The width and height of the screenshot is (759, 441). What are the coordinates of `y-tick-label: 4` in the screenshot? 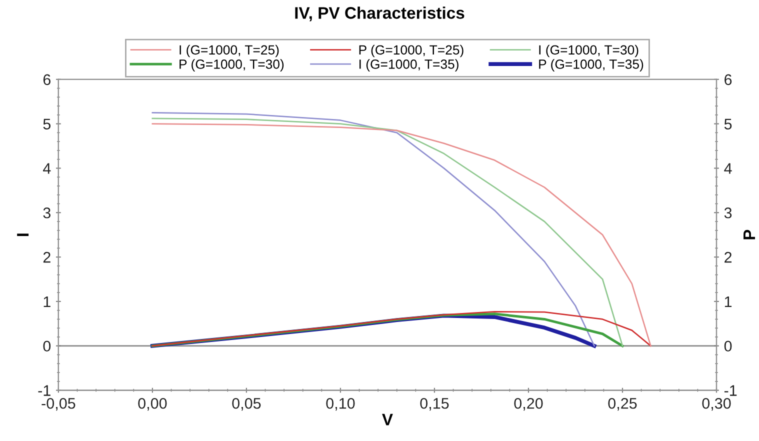 It's located at (47, 168).